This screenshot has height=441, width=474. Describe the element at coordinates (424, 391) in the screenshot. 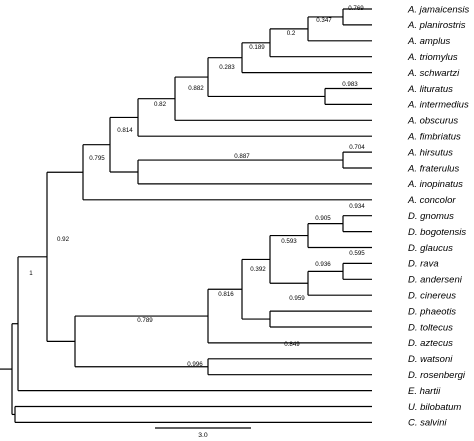

I see `taxon-label: E. hartii` at that location.